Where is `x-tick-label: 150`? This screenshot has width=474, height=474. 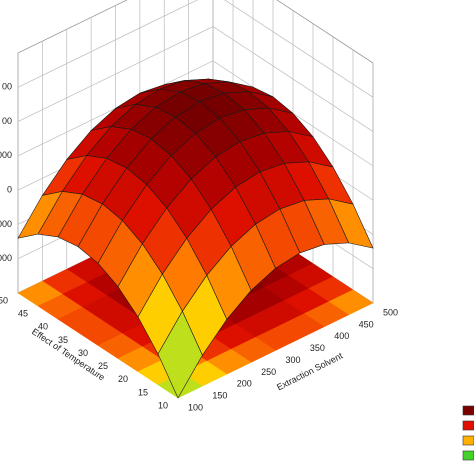
x-tick-label: 150 is located at coordinates (219, 396).